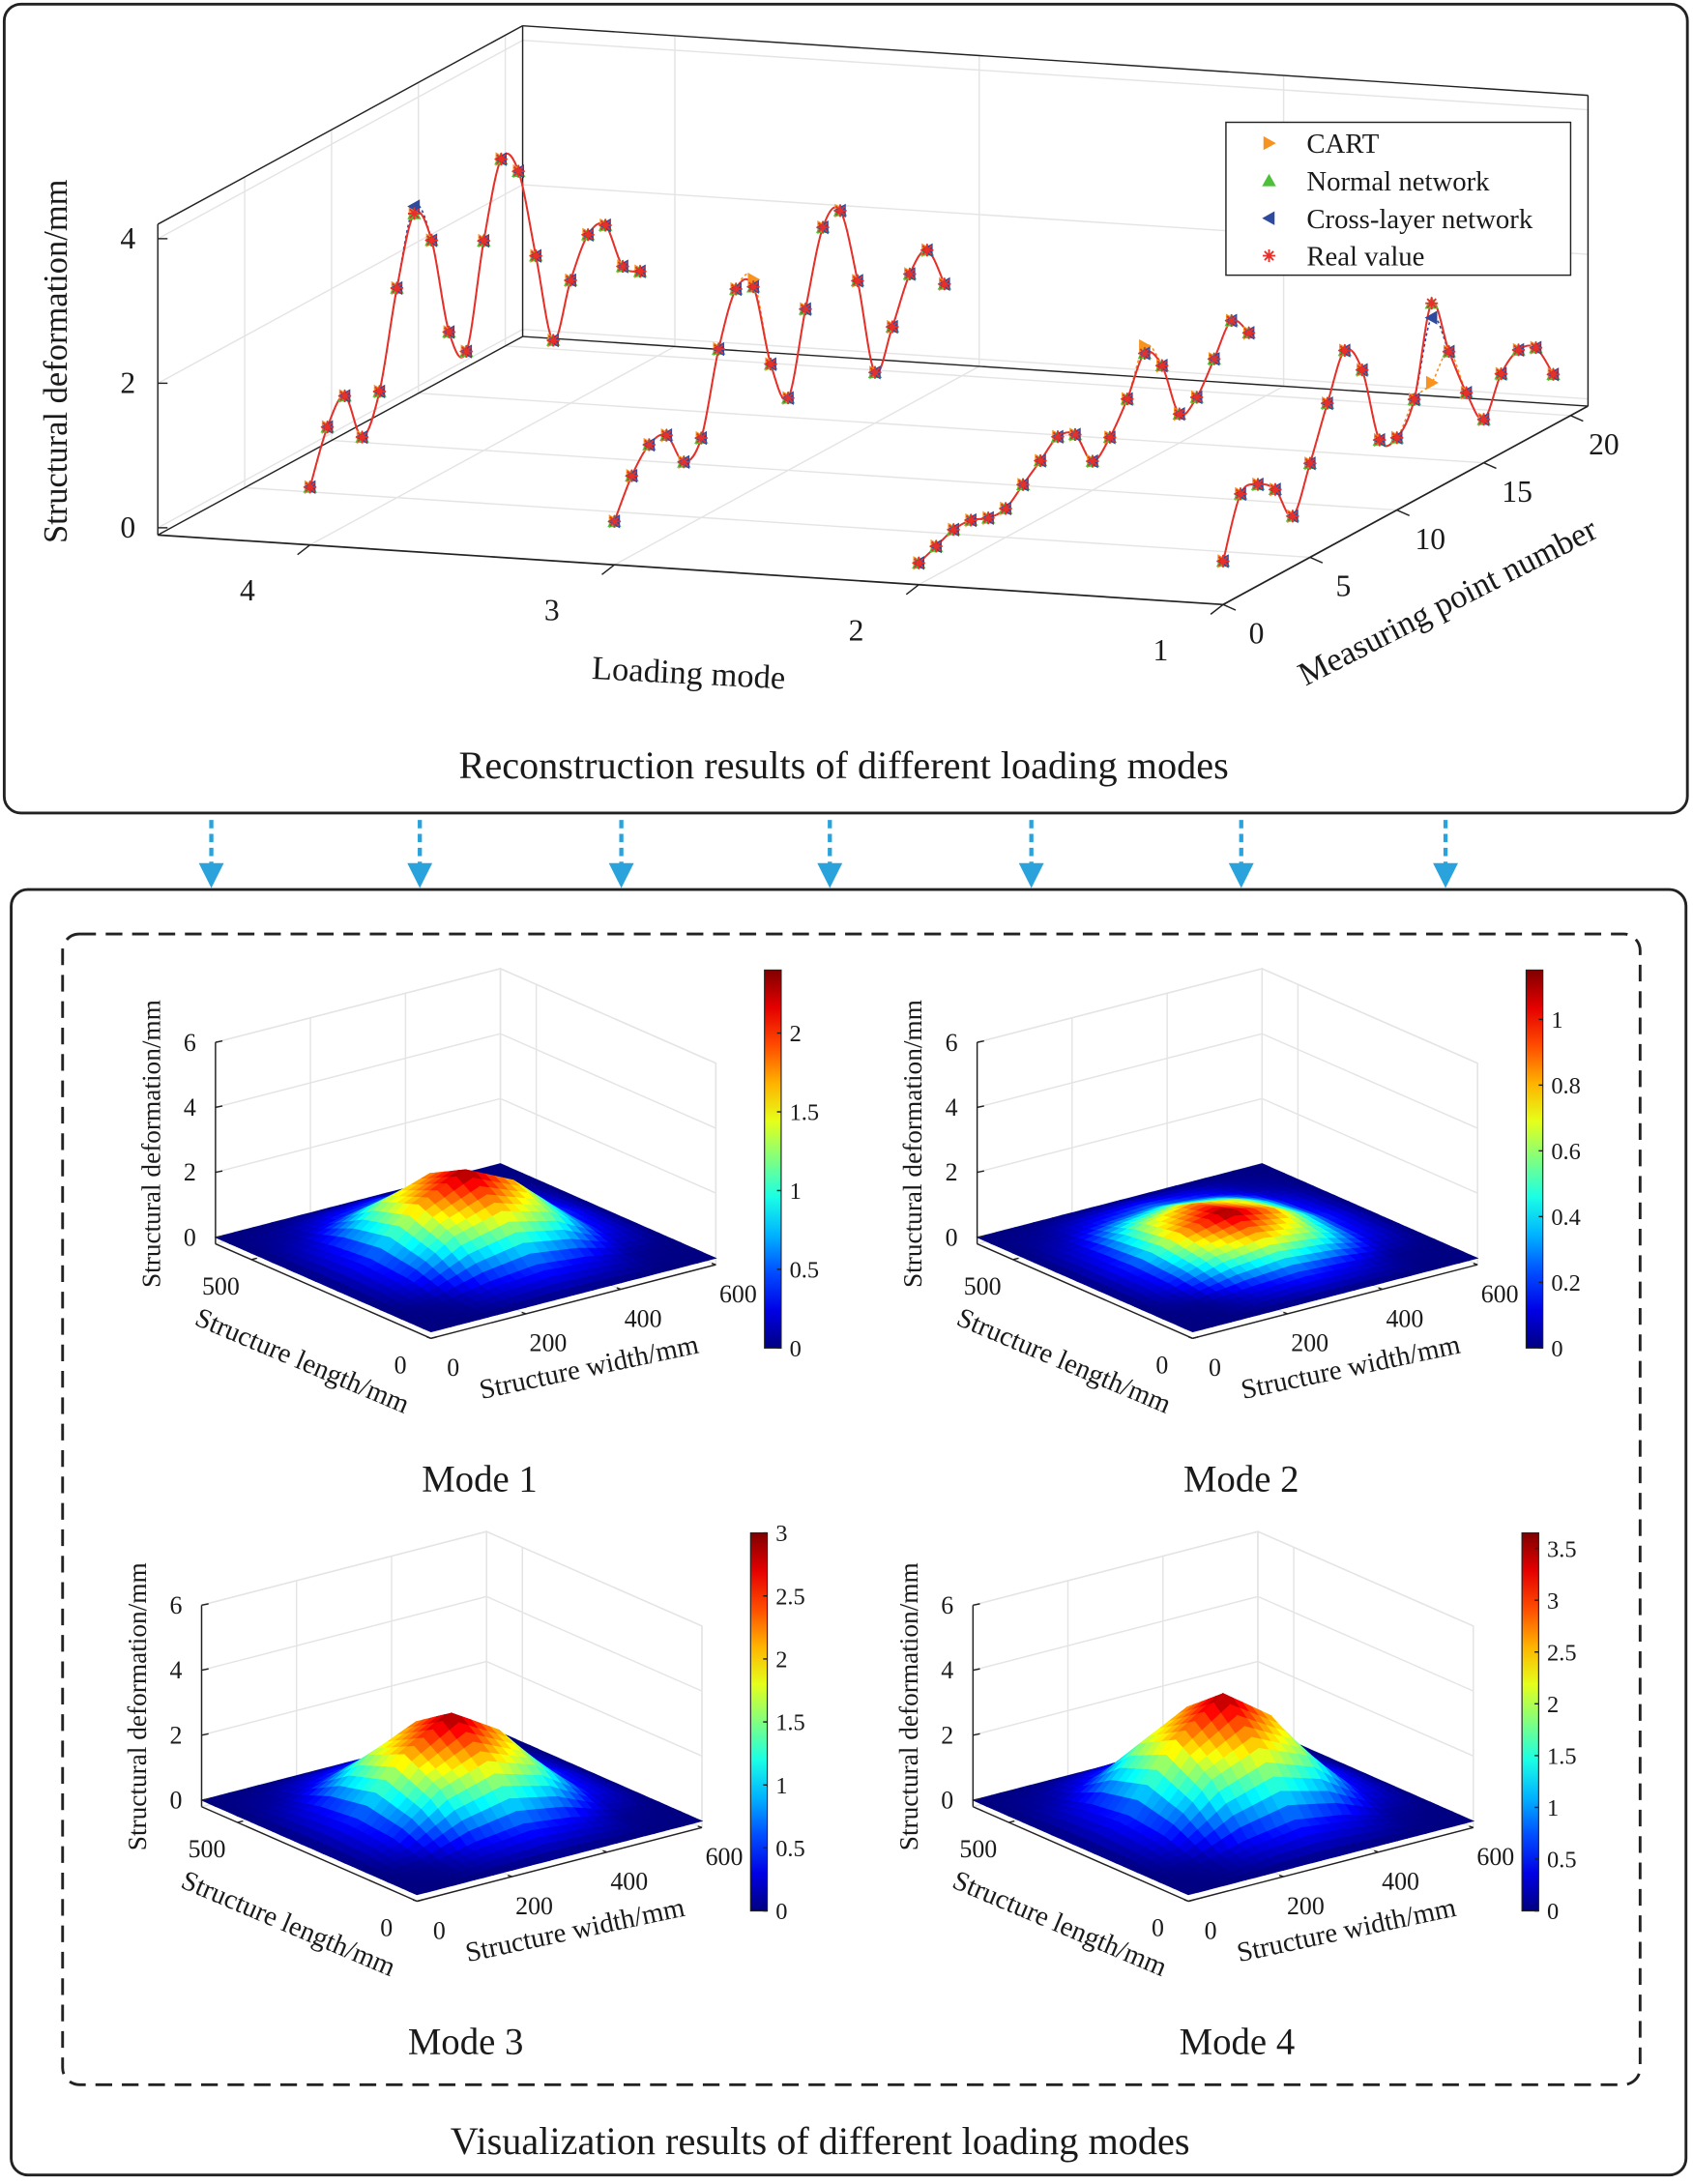 The width and height of the screenshot is (1693, 2184). I want to click on x-tick-label: 3, so click(552, 611).